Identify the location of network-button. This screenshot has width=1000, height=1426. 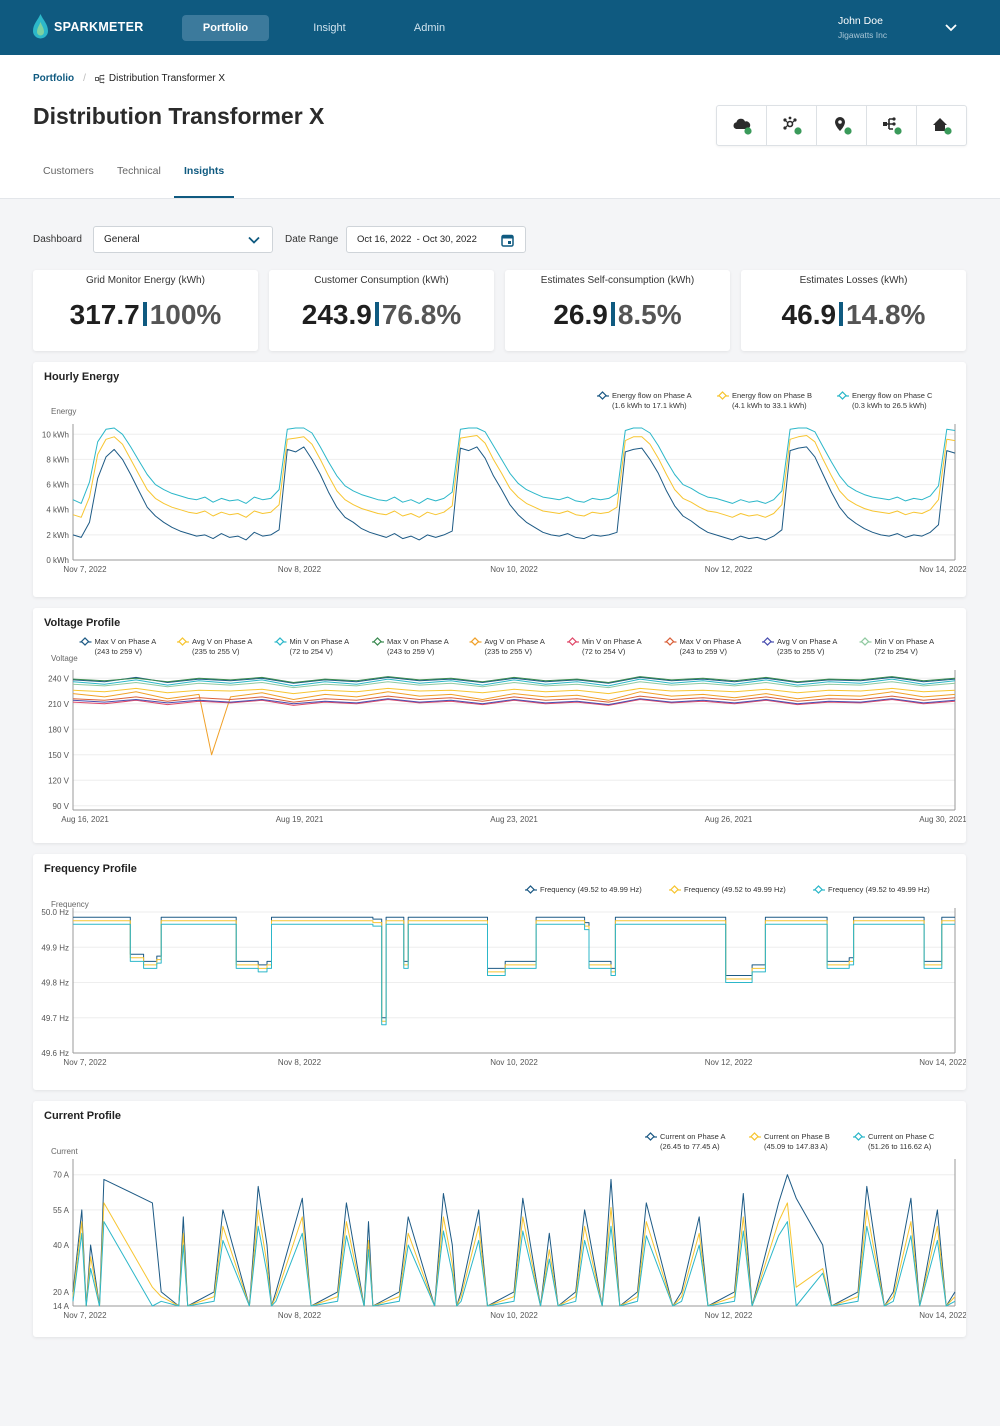
(792, 125).